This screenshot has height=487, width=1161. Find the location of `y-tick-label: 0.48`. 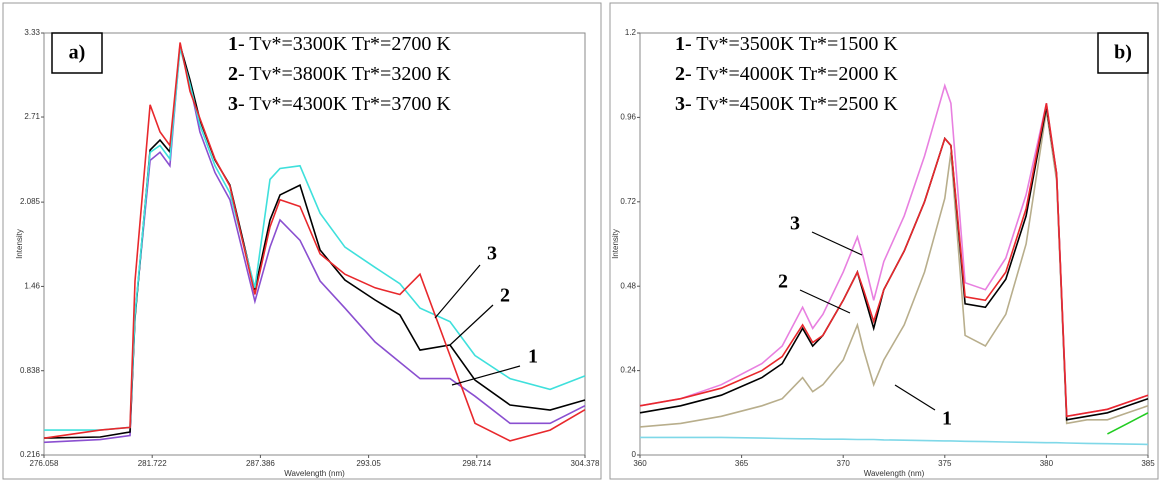

y-tick-label: 0.48 is located at coordinates (628, 285).